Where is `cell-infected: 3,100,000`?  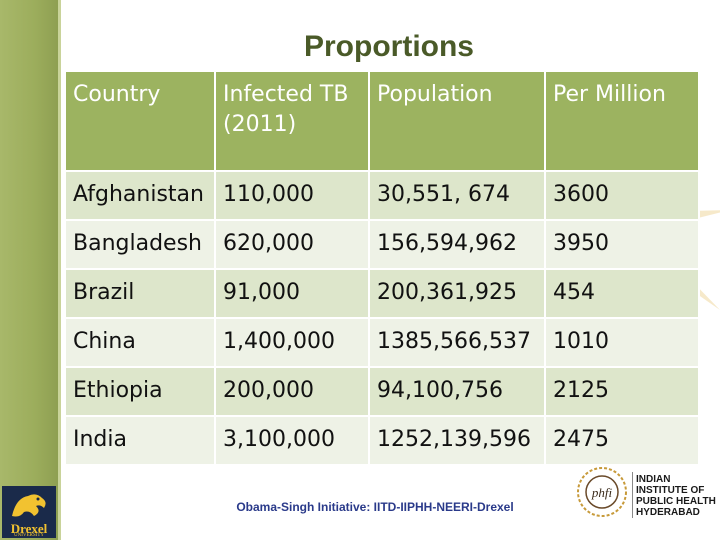
cell-infected: 3,100,000 is located at coordinates (293, 441).